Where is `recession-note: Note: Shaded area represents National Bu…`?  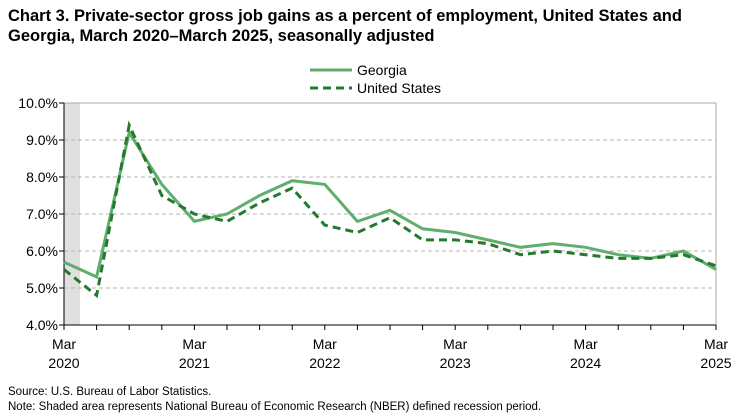 recession-note: Note: Shaded area represents National Bu… is located at coordinates (275, 407).